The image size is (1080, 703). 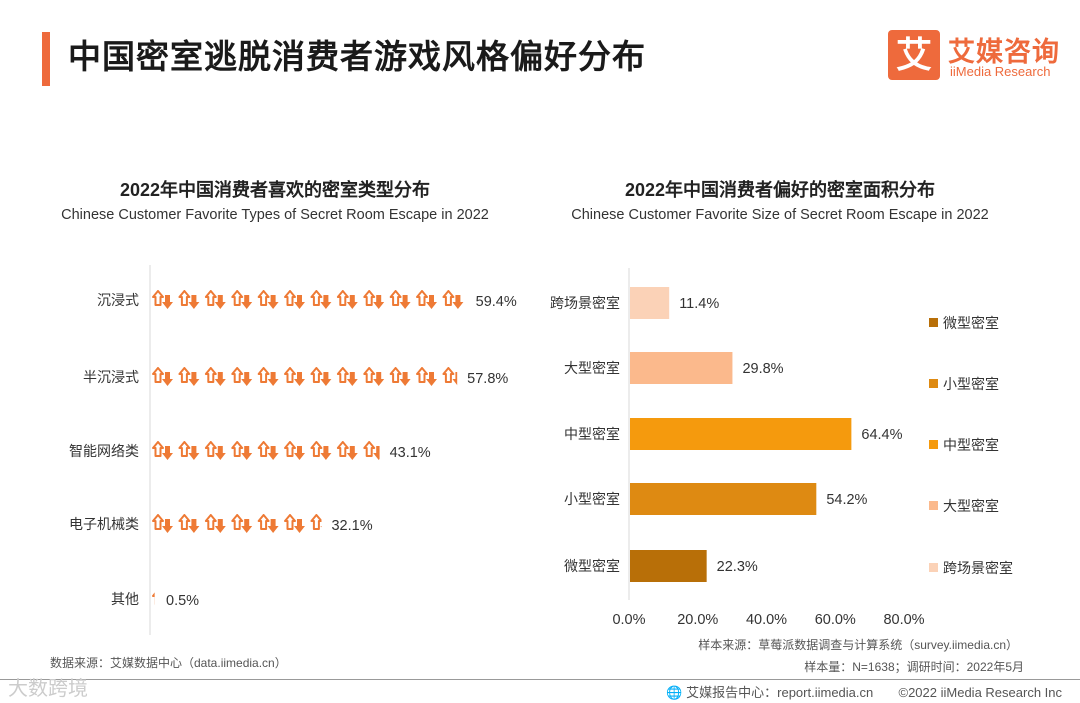 What do you see at coordinates (914, 667) in the screenshot?
I see `sample-info: 样本量：N=1638；调研时间：2022年5月` at bounding box center [914, 667].